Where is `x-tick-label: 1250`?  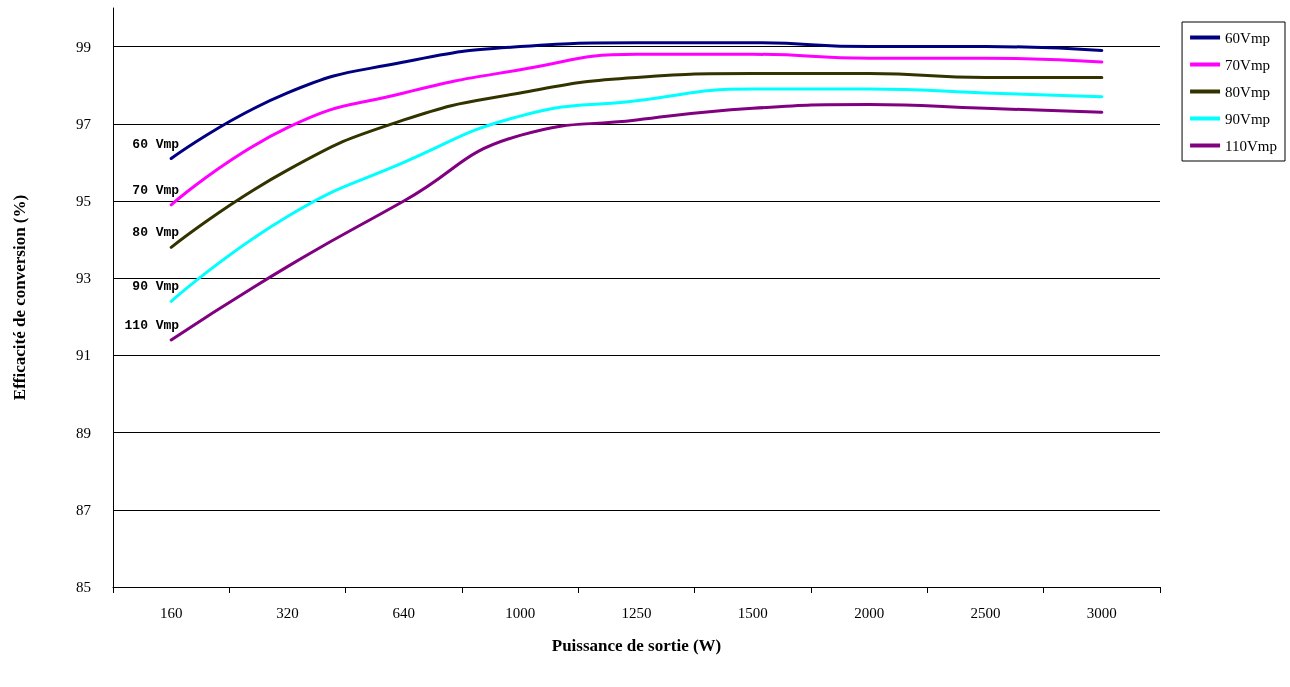 x-tick-label: 1250 is located at coordinates (636, 612).